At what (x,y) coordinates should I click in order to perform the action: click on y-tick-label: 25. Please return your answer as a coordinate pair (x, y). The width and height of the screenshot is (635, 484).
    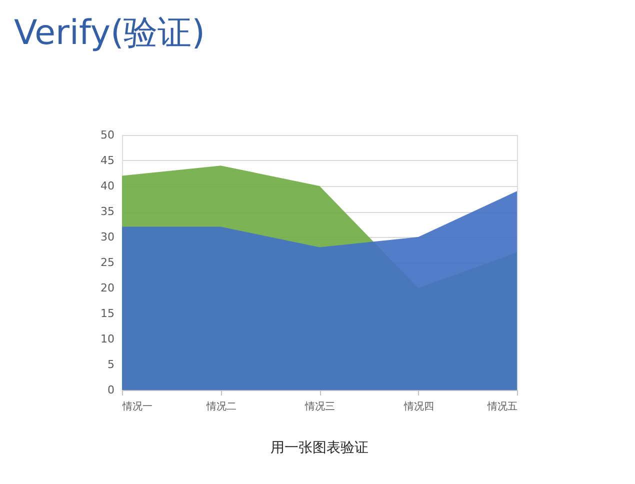
    Looking at the image, I should click on (107, 262).